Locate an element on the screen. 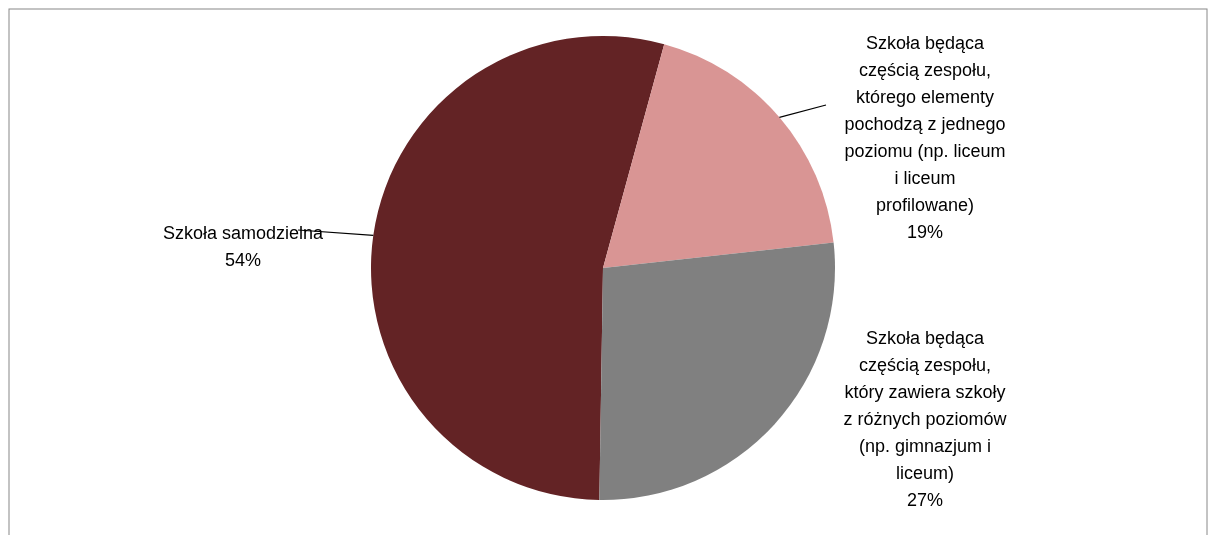 This screenshot has width=1216, height=543. data-label: 27% is located at coordinates (925, 500).